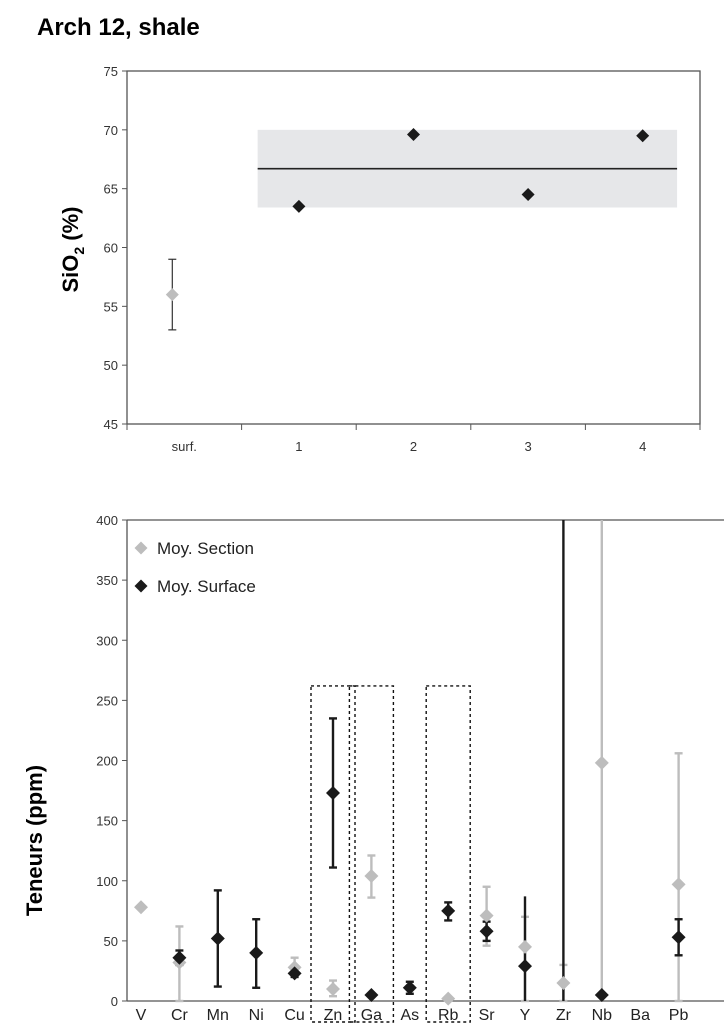  Describe the element at coordinates (448, 1015) in the screenshot. I see `x-tick-label: Rb` at that location.